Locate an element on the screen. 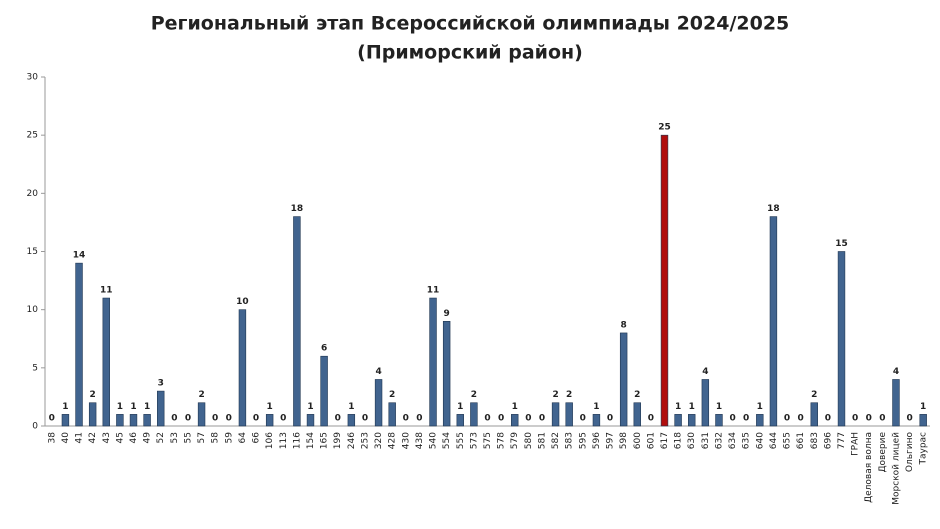 This screenshot has width=940, height=529. x-tick-label: 43 is located at coordinates (107, 437).